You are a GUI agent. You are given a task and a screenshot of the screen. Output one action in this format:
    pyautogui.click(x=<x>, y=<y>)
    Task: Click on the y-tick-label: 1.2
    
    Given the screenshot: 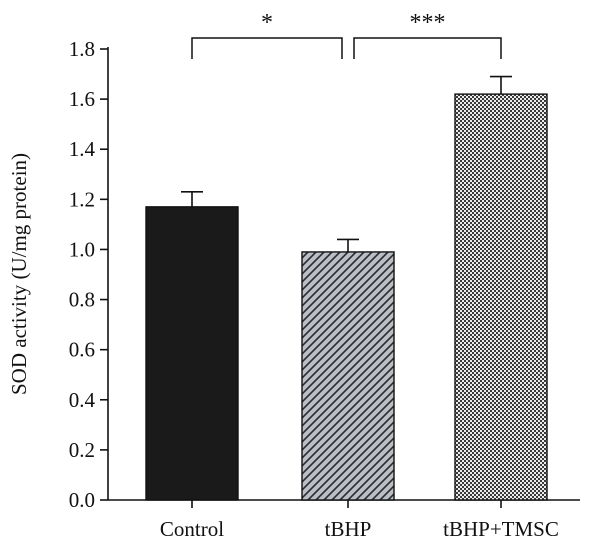 What is the action you would take?
    pyautogui.click(x=82, y=199)
    